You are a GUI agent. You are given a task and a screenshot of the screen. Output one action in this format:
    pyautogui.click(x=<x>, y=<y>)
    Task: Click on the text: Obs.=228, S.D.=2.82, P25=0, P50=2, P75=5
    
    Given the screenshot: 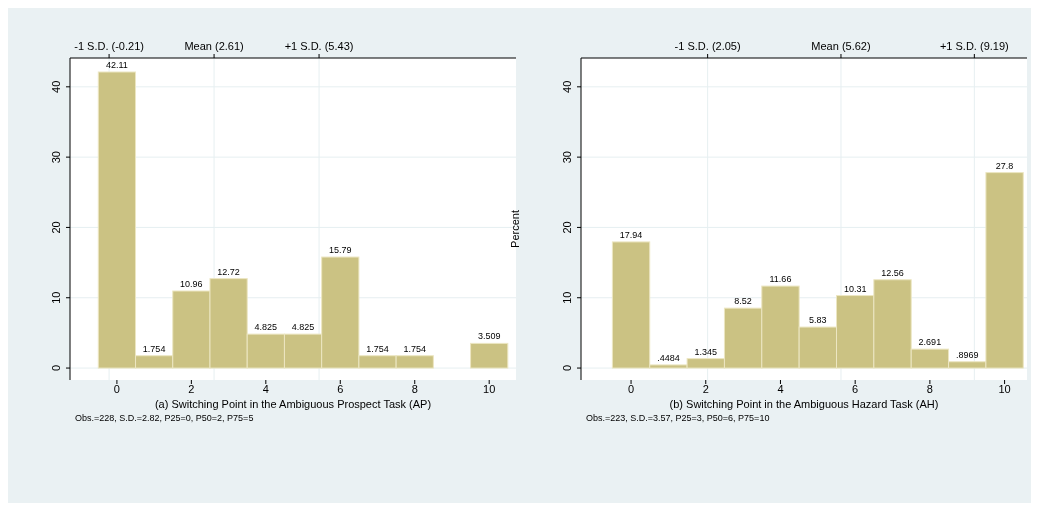 What is the action you would take?
    pyautogui.click(x=164, y=418)
    